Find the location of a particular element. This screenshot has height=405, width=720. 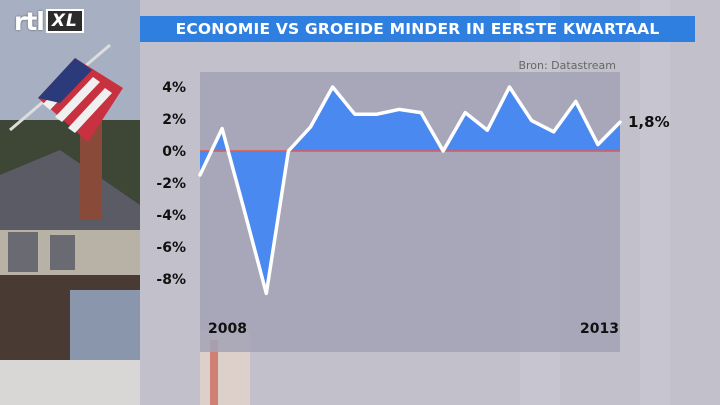

y-tick-label: -8% is located at coordinates (171, 280).